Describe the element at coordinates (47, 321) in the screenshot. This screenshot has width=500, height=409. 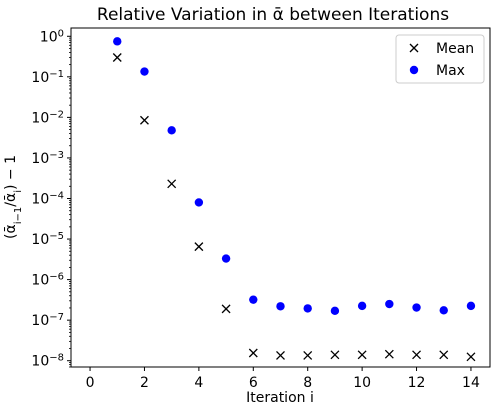
I see `y-tick-label: 10⁻⁷` at that location.